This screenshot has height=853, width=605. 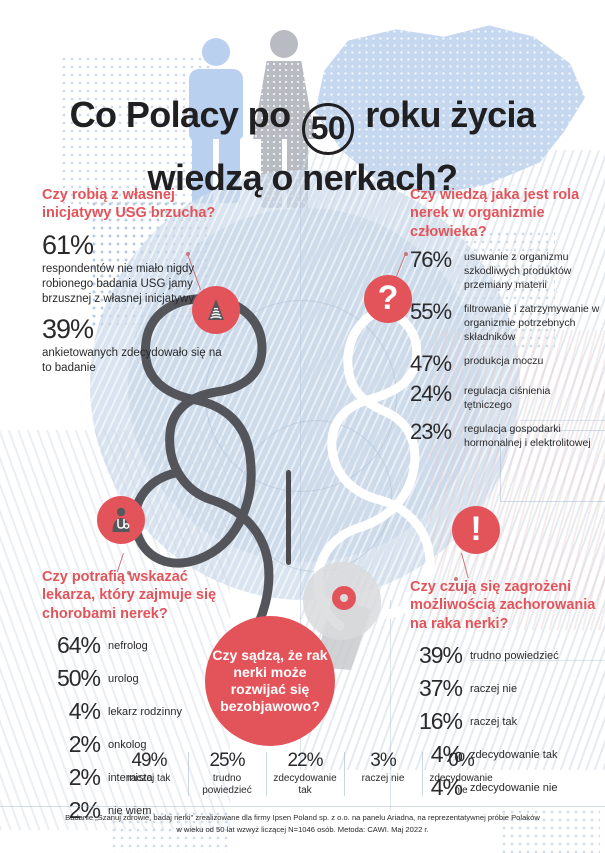 I want to click on ultrasound-probe-icon, so click(x=216, y=310).